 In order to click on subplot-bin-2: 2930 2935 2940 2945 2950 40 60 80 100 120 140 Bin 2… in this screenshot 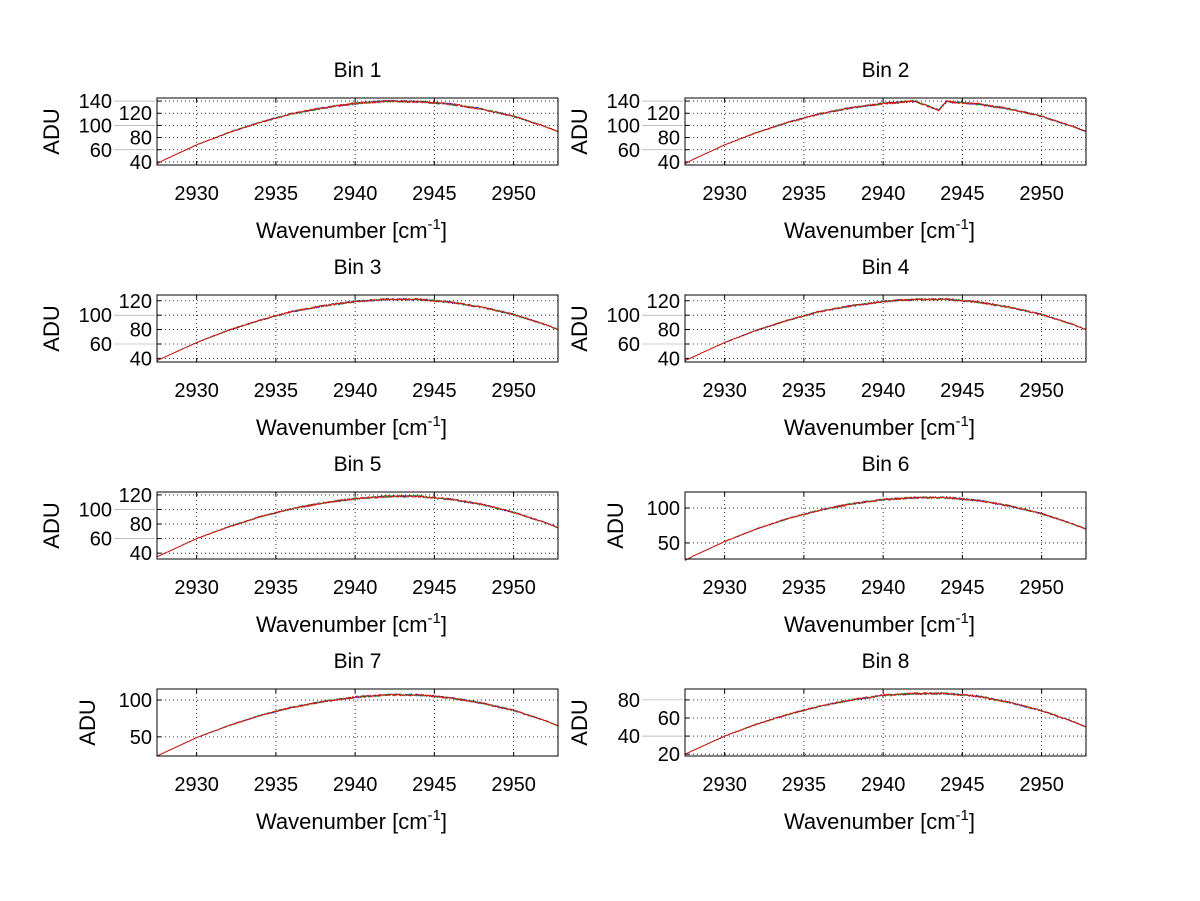, I will do `click(827, 151)`.